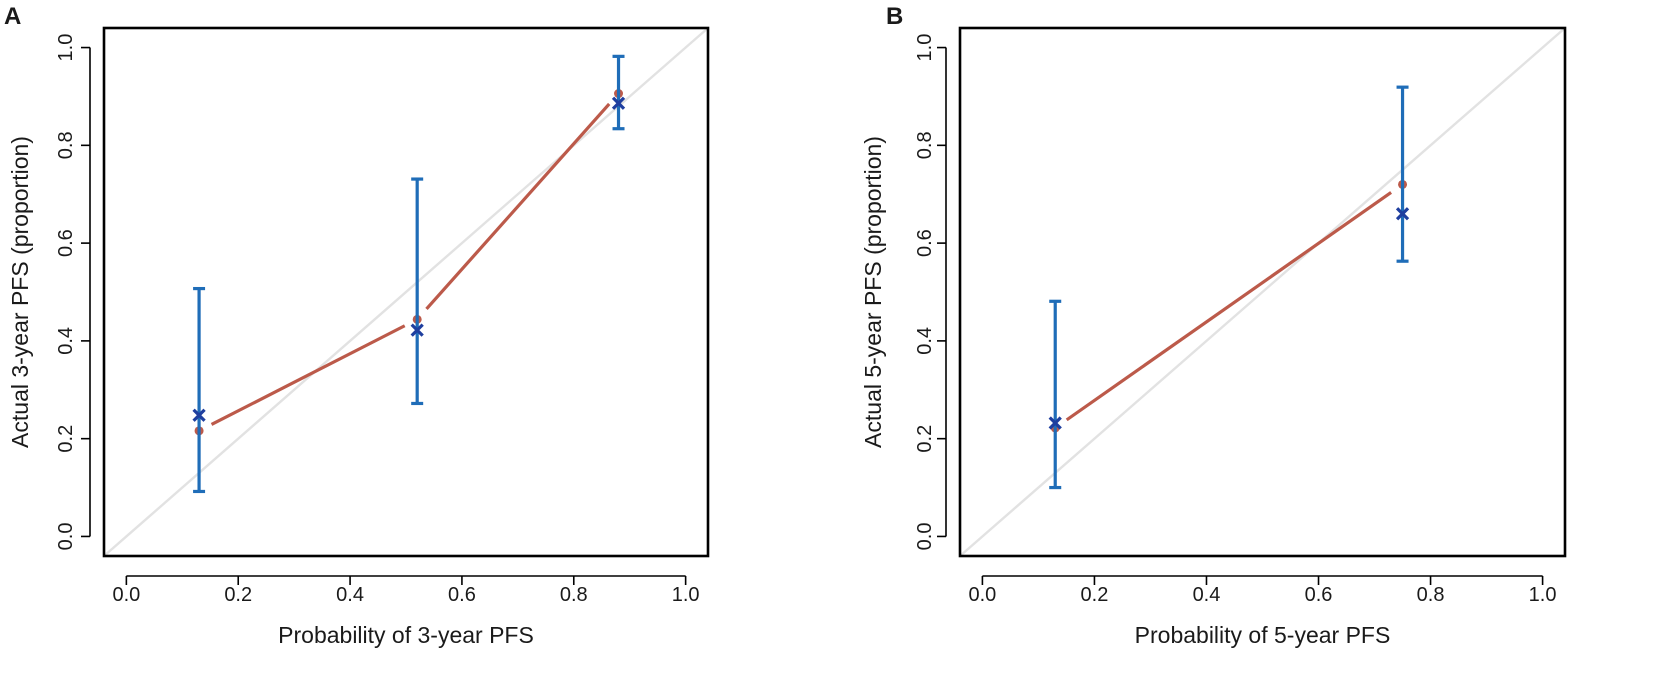 The width and height of the screenshot is (1662, 691). I want to click on y-axis-title: Actual 5-year PFS (proportion), so click(873, 292).